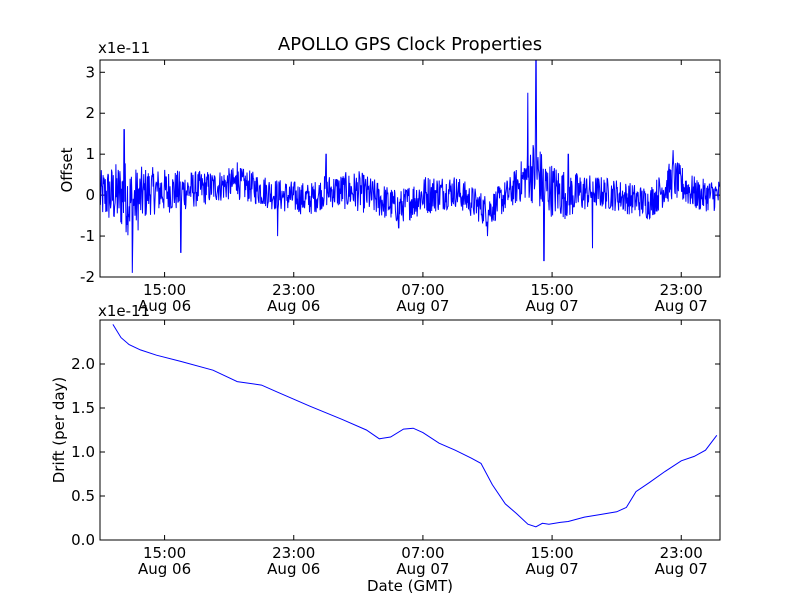 The image size is (800, 604). I want to click on drift-ytick-label: 0.0, so click(83, 540).